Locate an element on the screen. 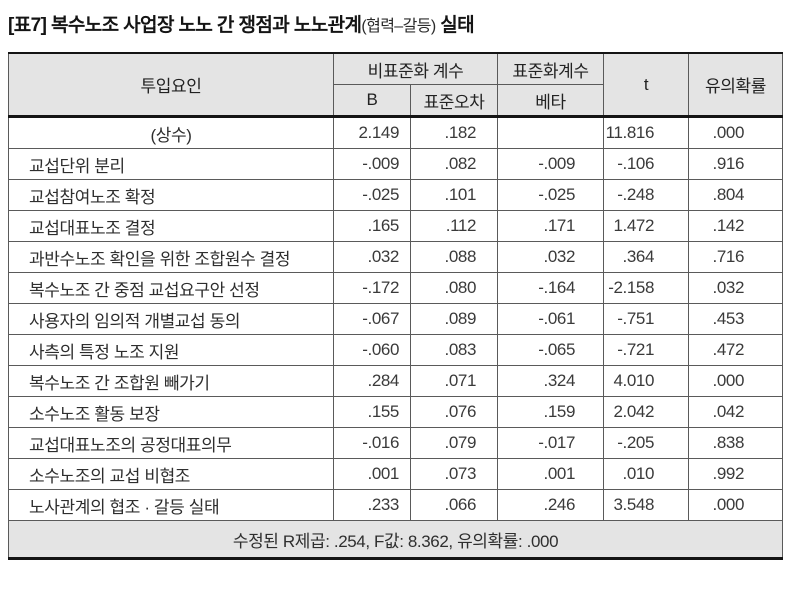 The height and width of the screenshot is (594, 790). b-cell: -.025 is located at coordinates (372, 195).